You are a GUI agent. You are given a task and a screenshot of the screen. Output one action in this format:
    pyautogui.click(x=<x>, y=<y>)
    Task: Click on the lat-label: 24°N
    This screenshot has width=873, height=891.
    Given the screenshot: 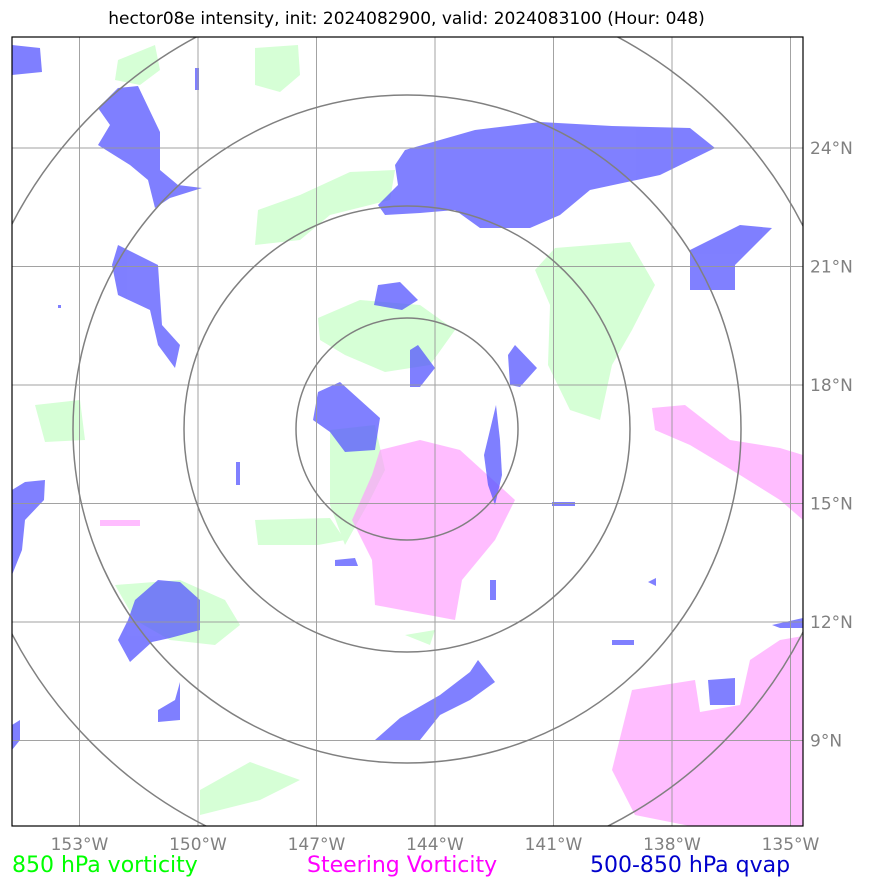 What is the action you would take?
    pyautogui.click(x=831, y=149)
    